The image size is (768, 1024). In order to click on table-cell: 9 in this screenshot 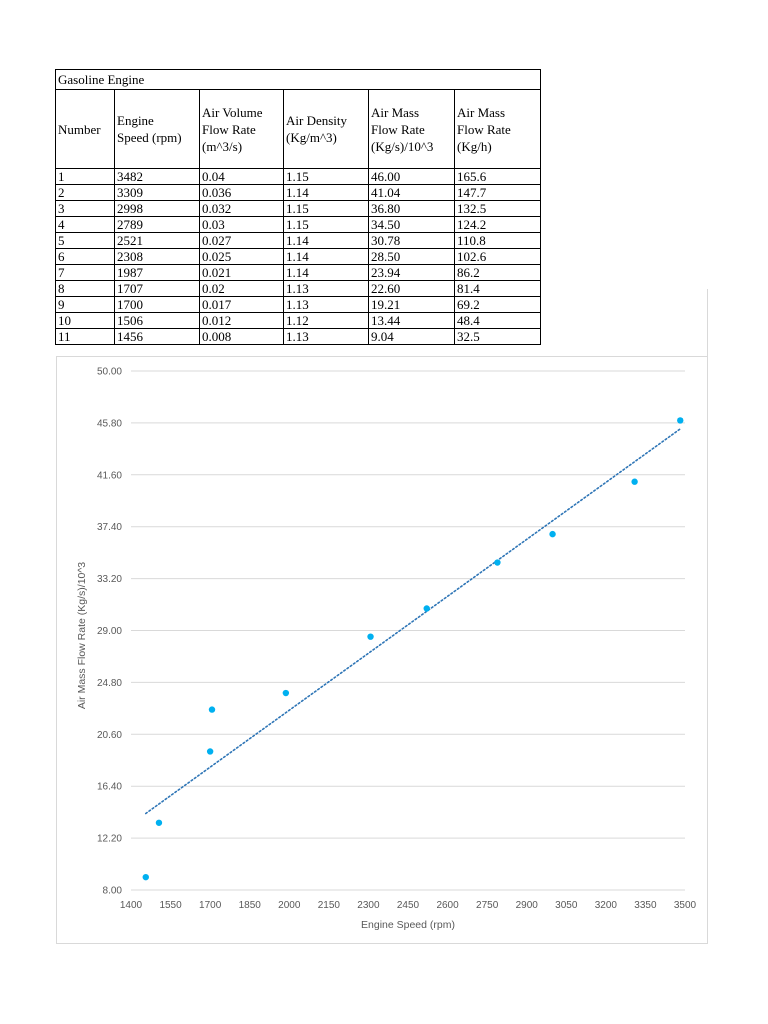, I will do `click(85, 304)`.